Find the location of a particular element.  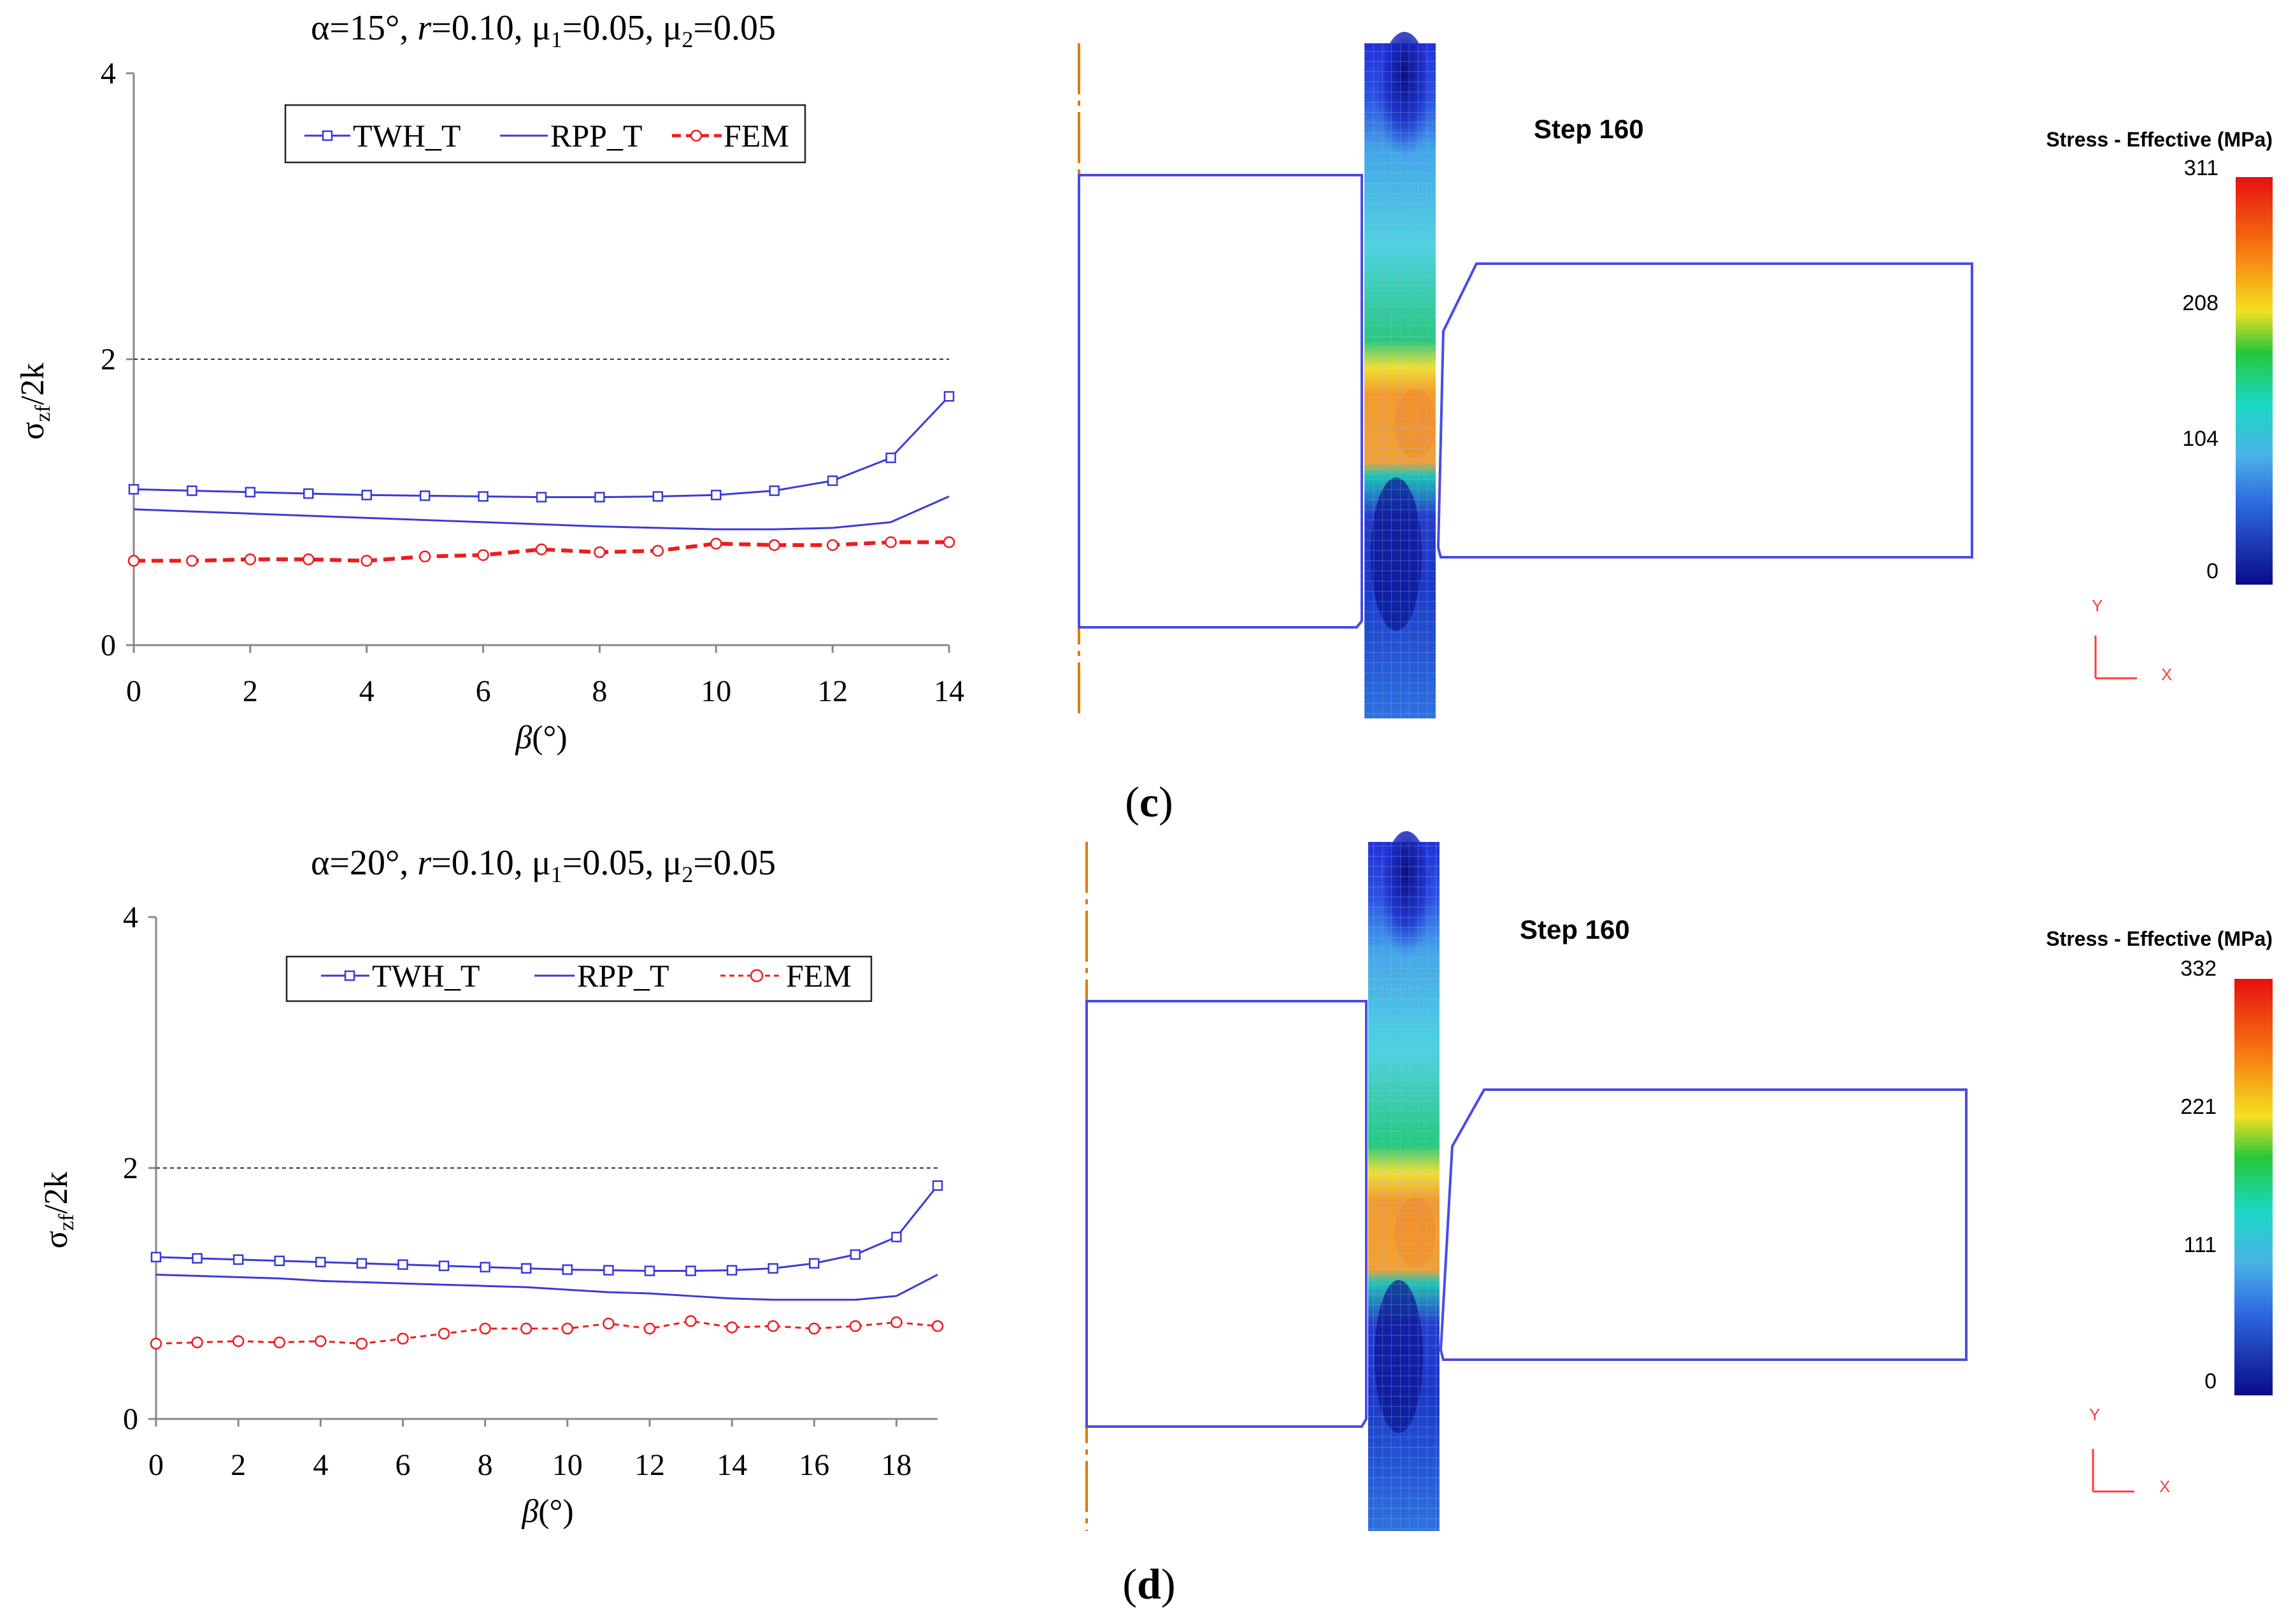

step-label: Step 160 is located at coordinates (1589, 129).